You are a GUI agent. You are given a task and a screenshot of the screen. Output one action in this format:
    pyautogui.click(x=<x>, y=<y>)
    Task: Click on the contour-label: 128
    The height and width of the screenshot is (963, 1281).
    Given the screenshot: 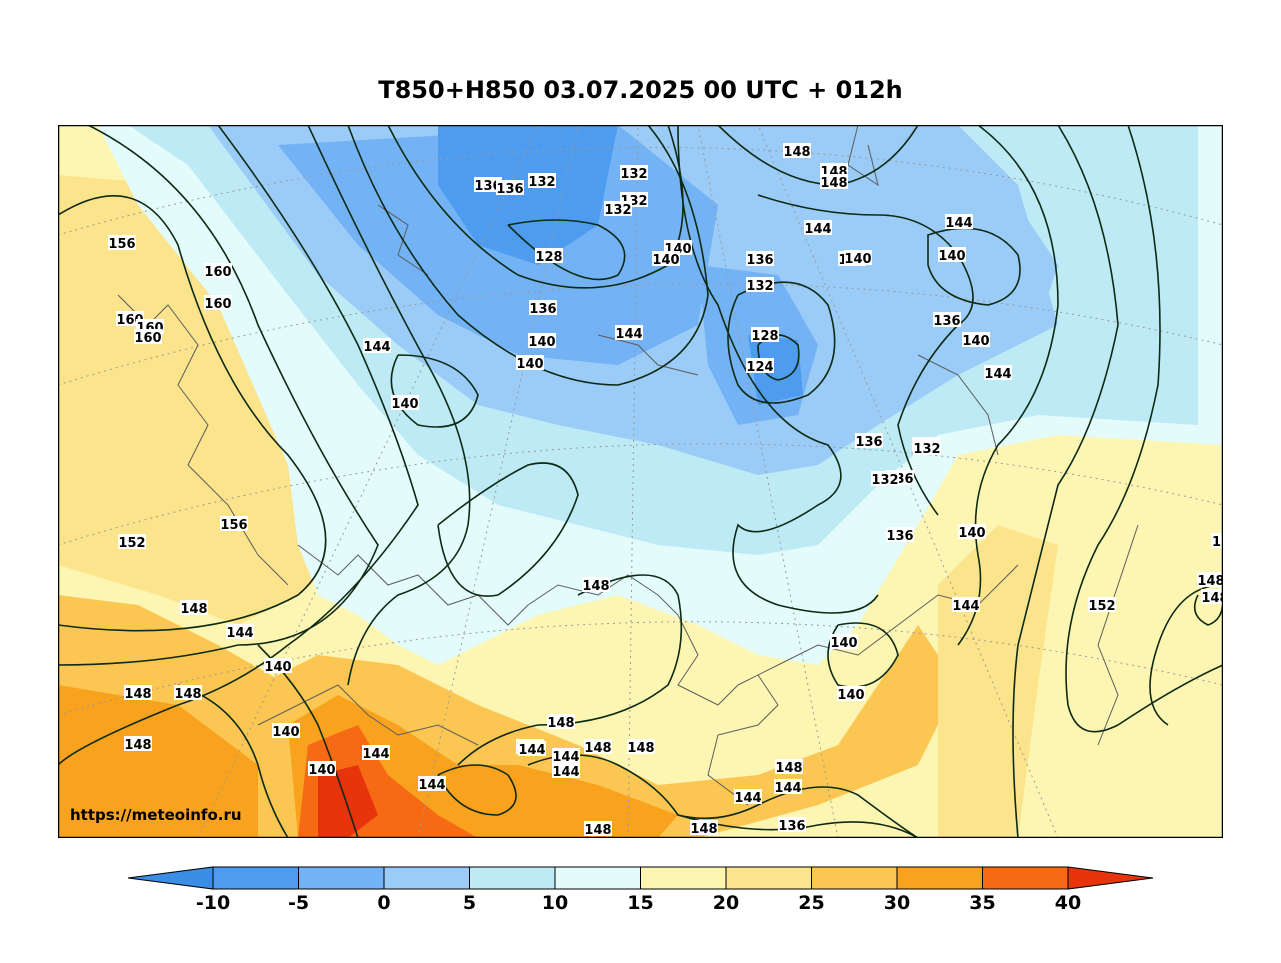 What is the action you would take?
    pyautogui.click(x=765, y=335)
    